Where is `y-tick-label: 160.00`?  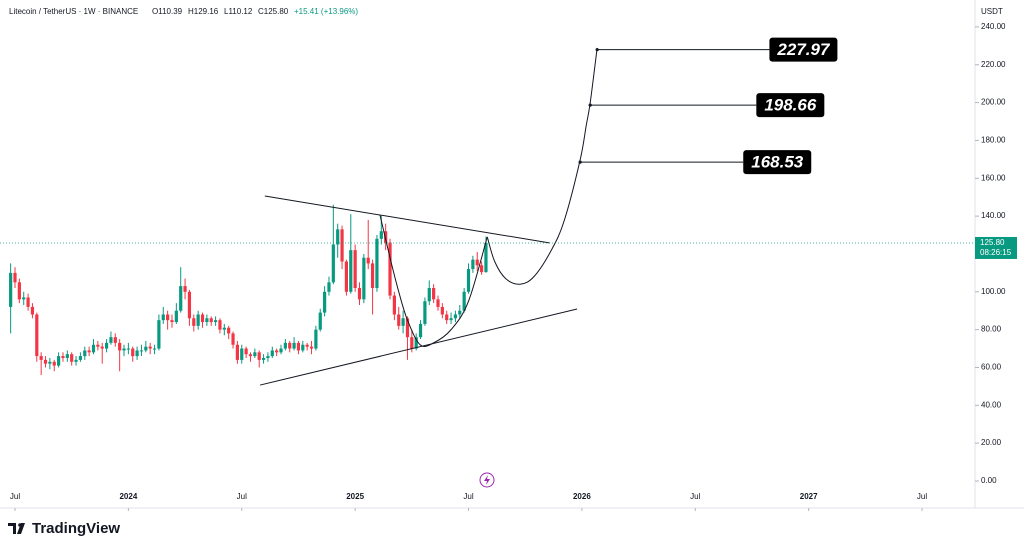 y-tick-label: 160.00 is located at coordinates (993, 177).